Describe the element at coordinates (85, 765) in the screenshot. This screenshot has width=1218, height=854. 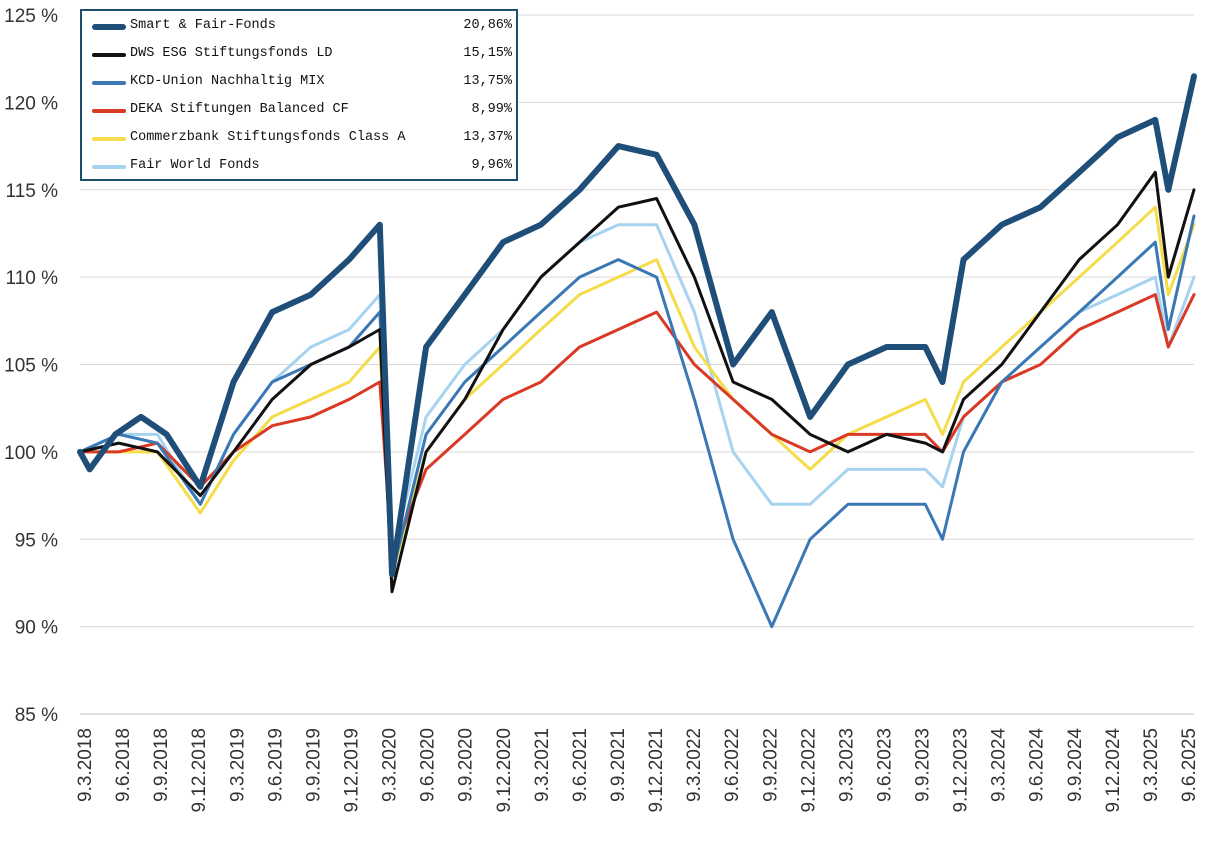
I see `x-tick-label: 9.3.2018` at that location.